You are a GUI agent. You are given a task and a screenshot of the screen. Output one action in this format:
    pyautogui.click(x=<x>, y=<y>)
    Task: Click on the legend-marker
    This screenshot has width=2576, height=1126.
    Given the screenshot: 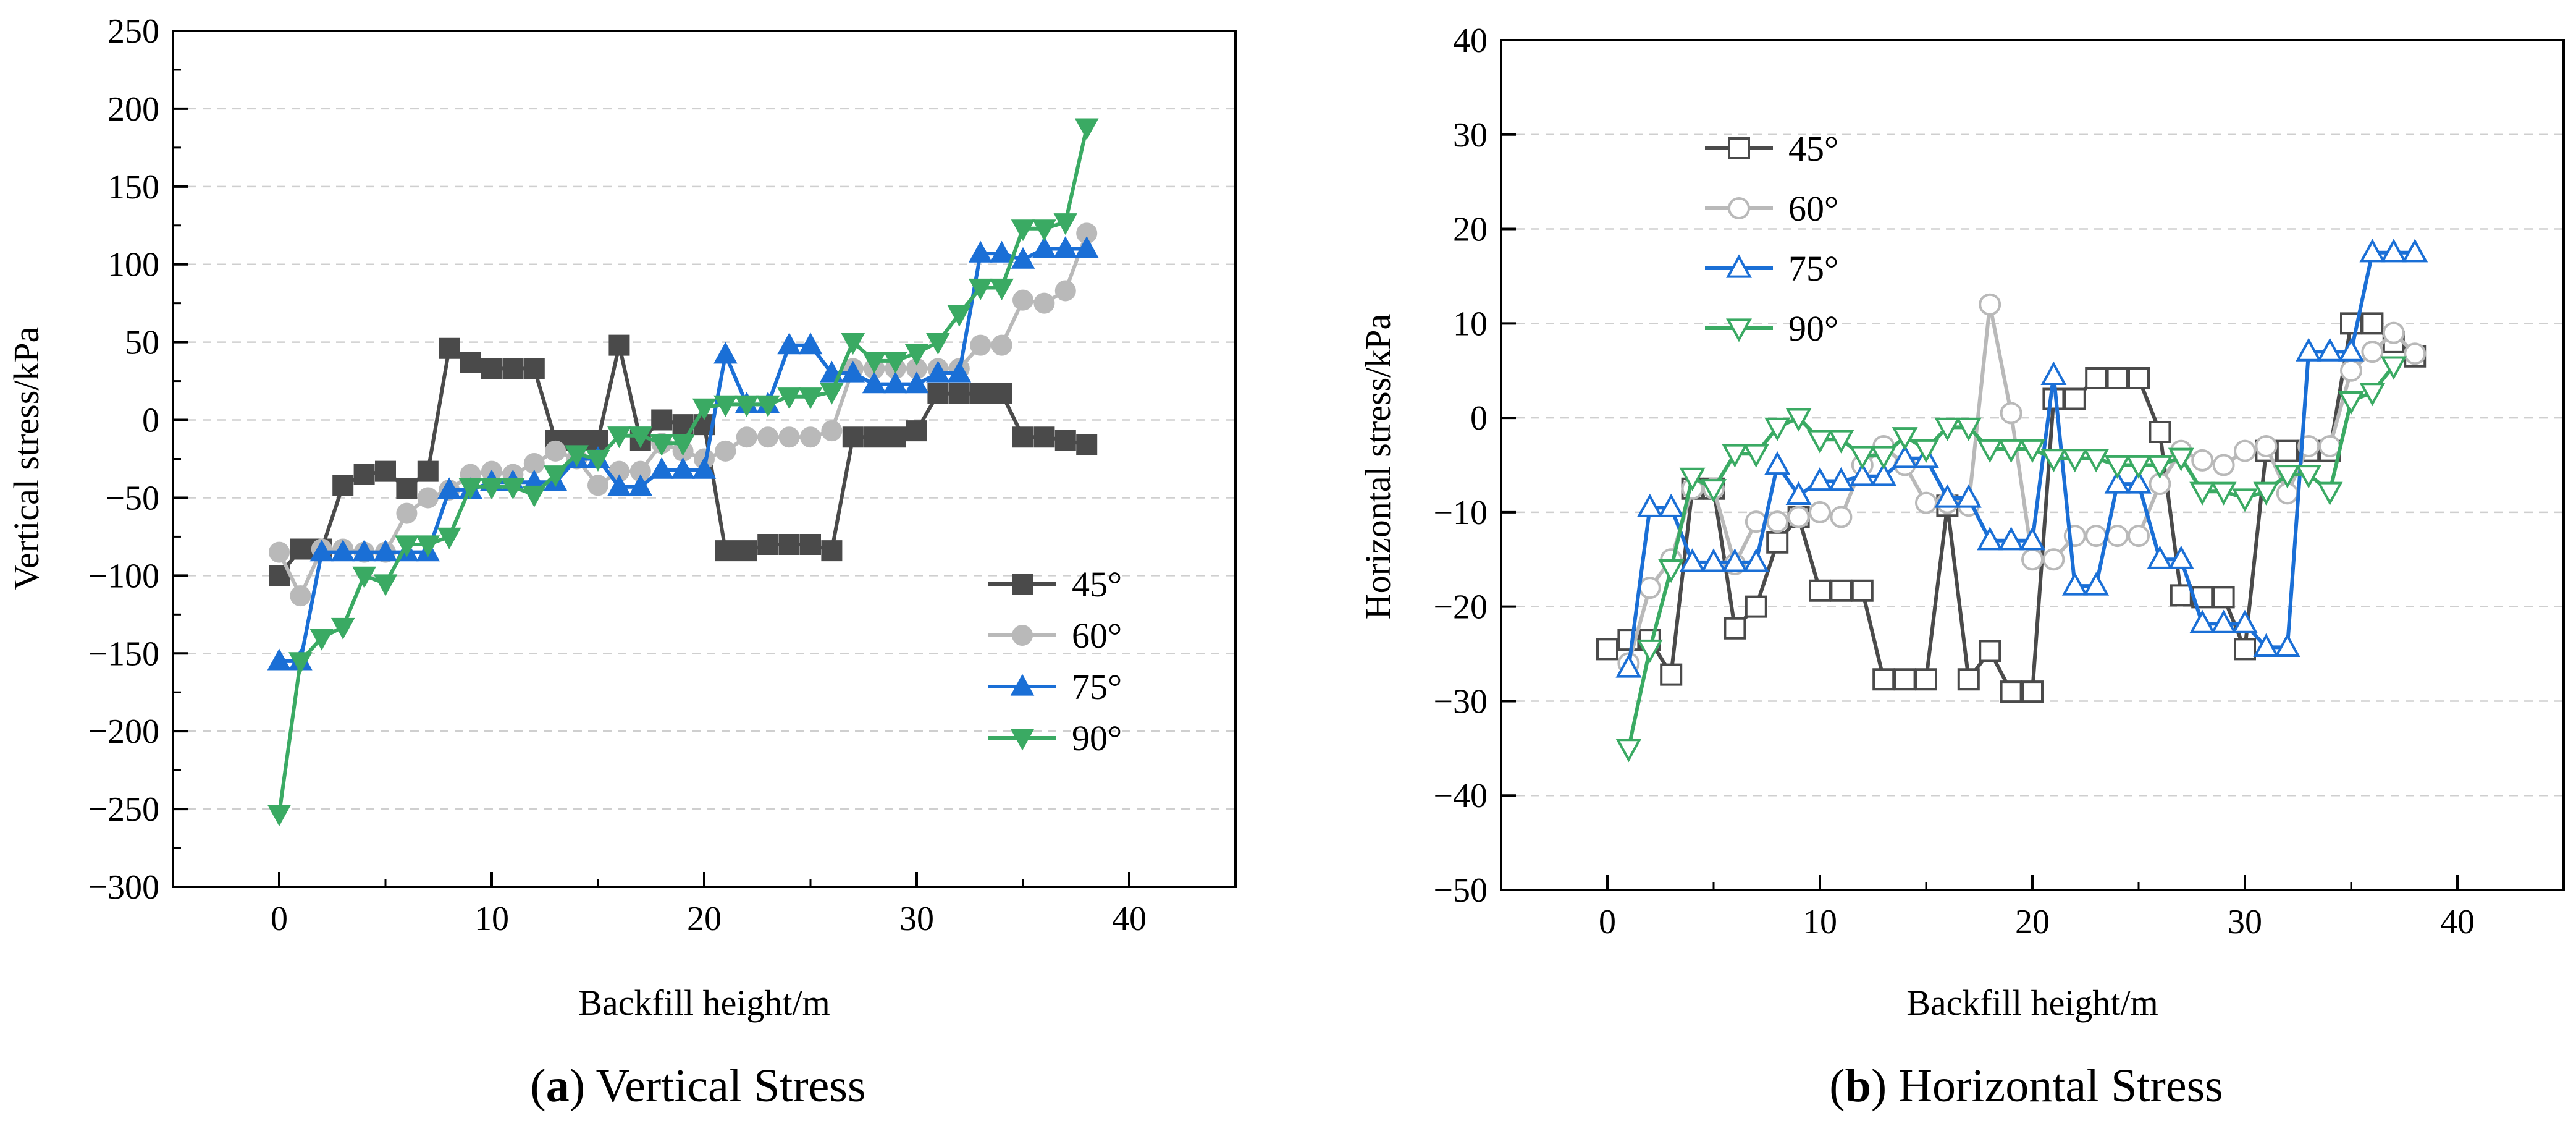 What is the action you would take?
    pyautogui.click(x=1739, y=148)
    